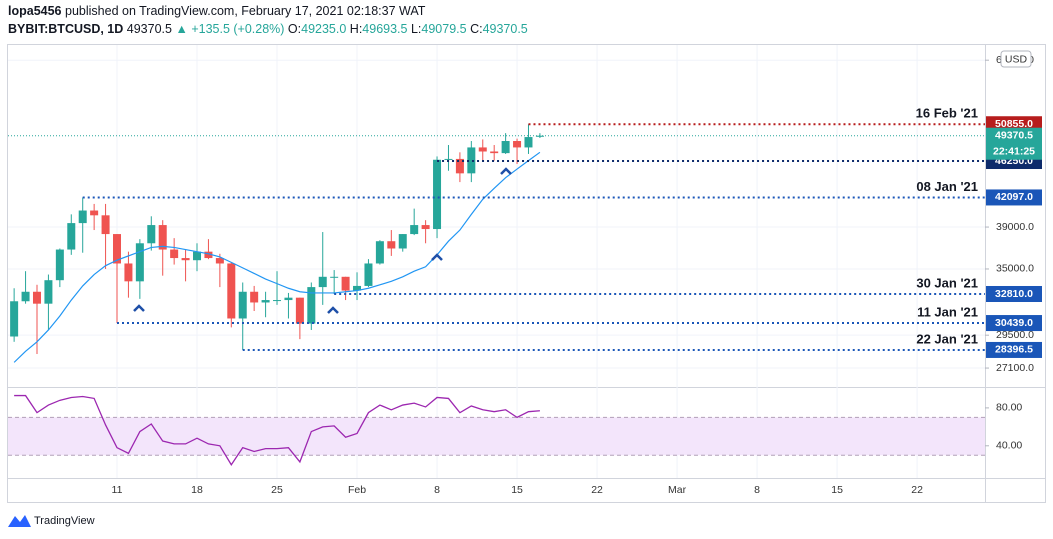 This screenshot has width=1053, height=539. Describe the element at coordinates (476, 29) in the screenshot. I see `c-label: C:` at that location.